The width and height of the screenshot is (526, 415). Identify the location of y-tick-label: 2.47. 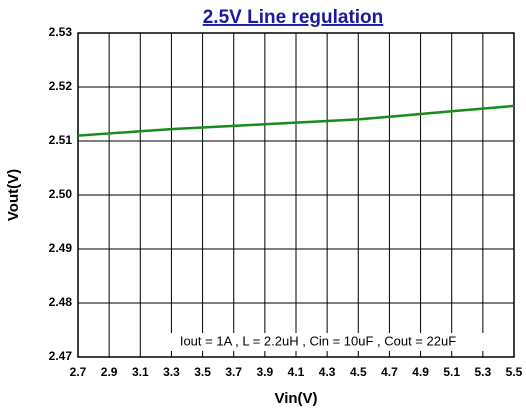
(61, 356).